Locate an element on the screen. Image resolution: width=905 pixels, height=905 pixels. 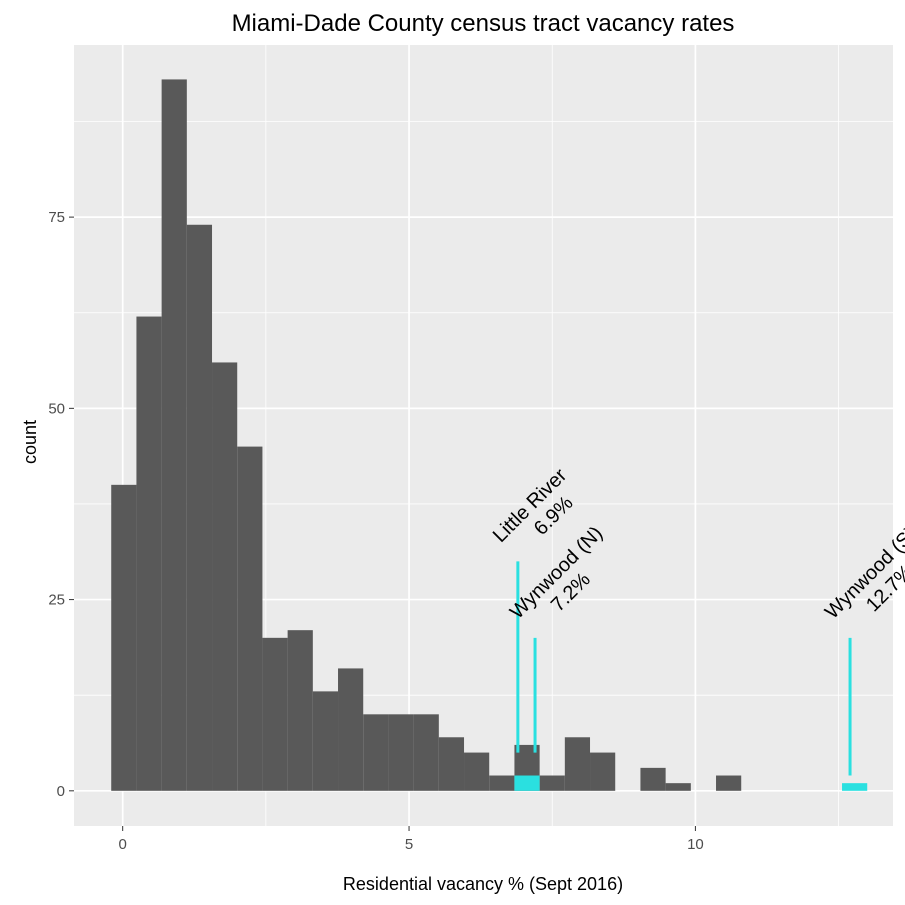
x-axis-title: Residential vacancy % (Sept 2016) is located at coordinates (483, 884).